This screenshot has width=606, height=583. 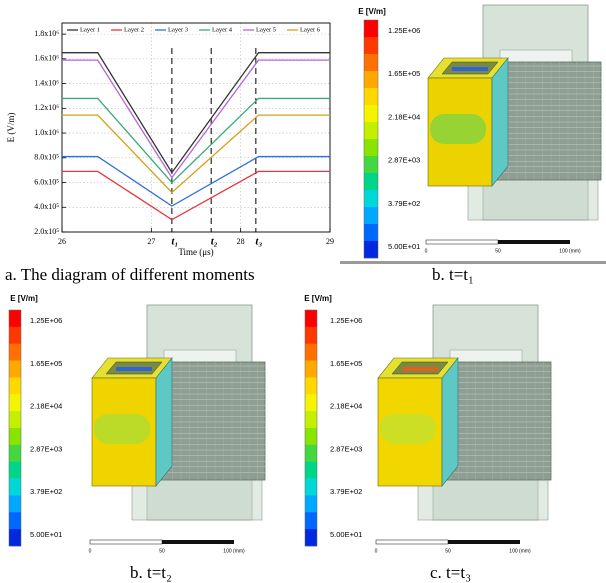 I want to click on legend-label: Layer 3, so click(x=178, y=29).